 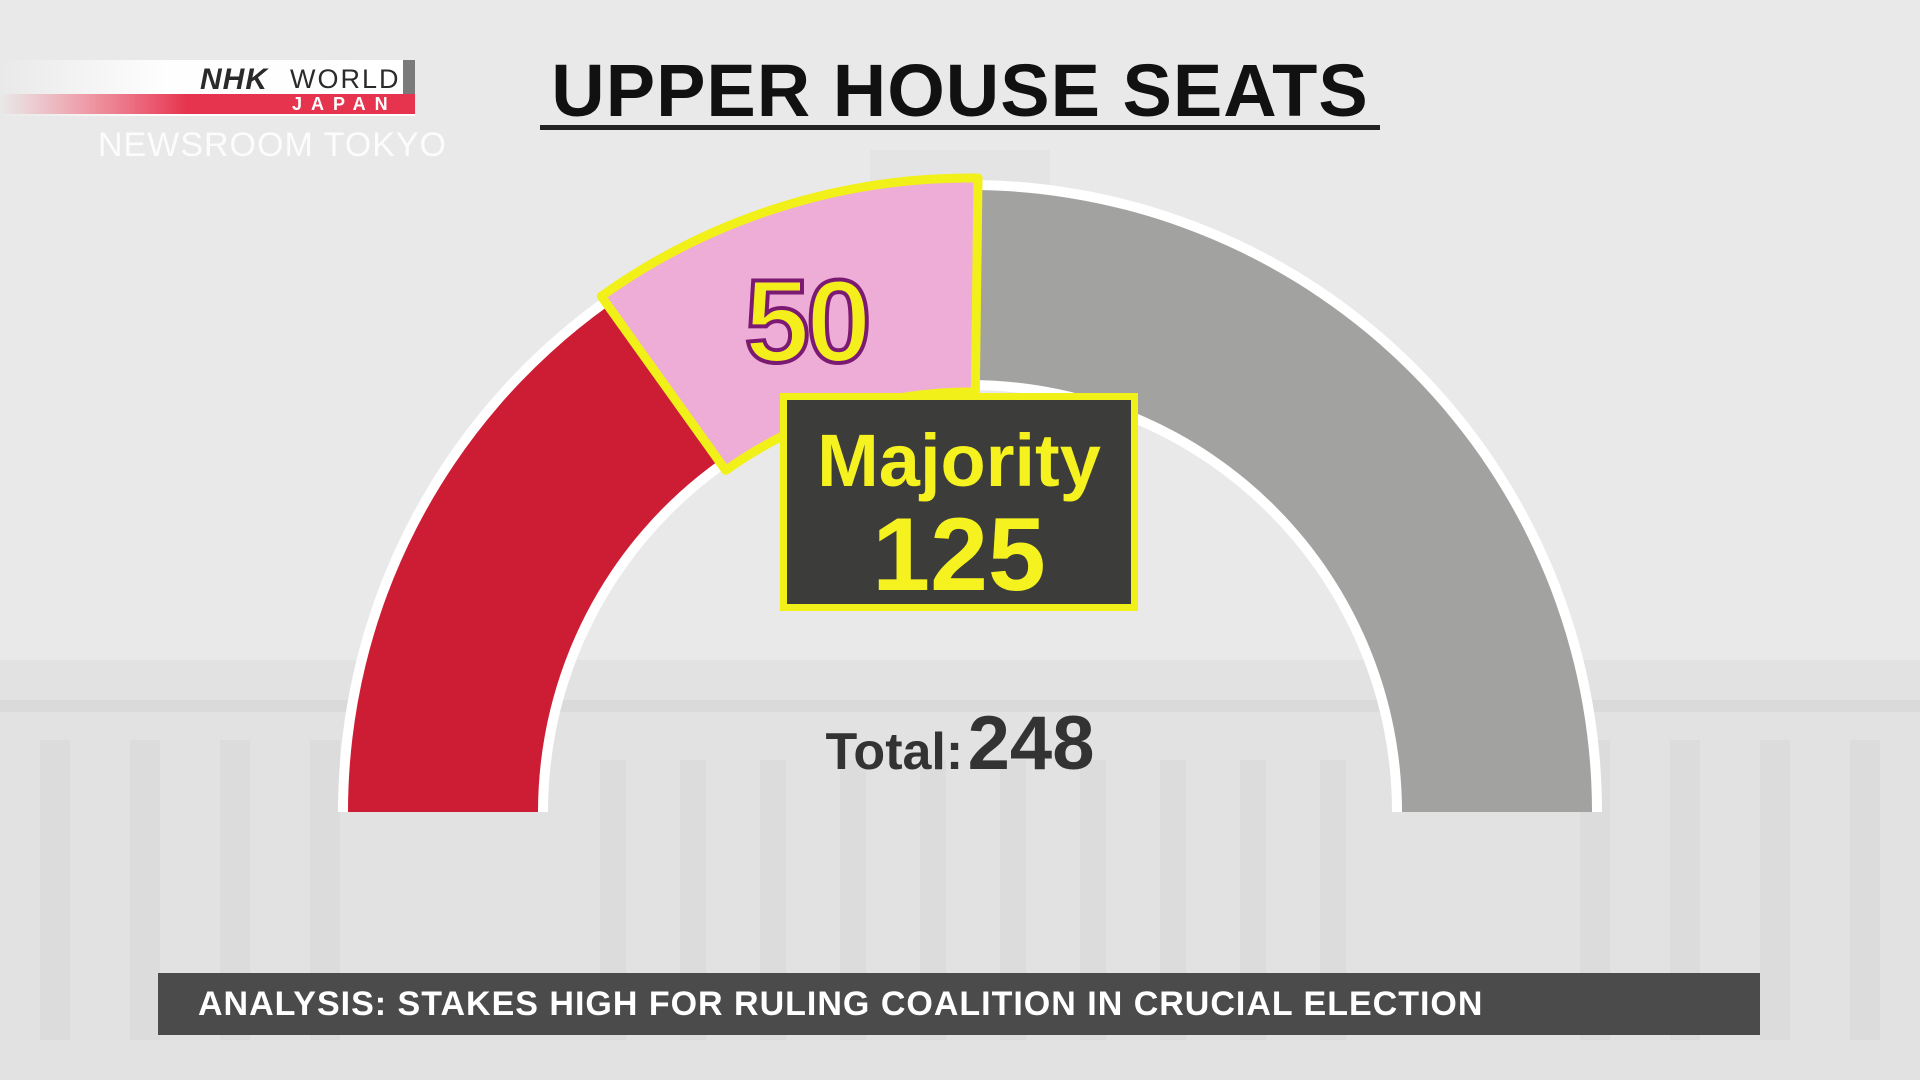 I want to click on logo-gray-tab, so click(x=409, y=77).